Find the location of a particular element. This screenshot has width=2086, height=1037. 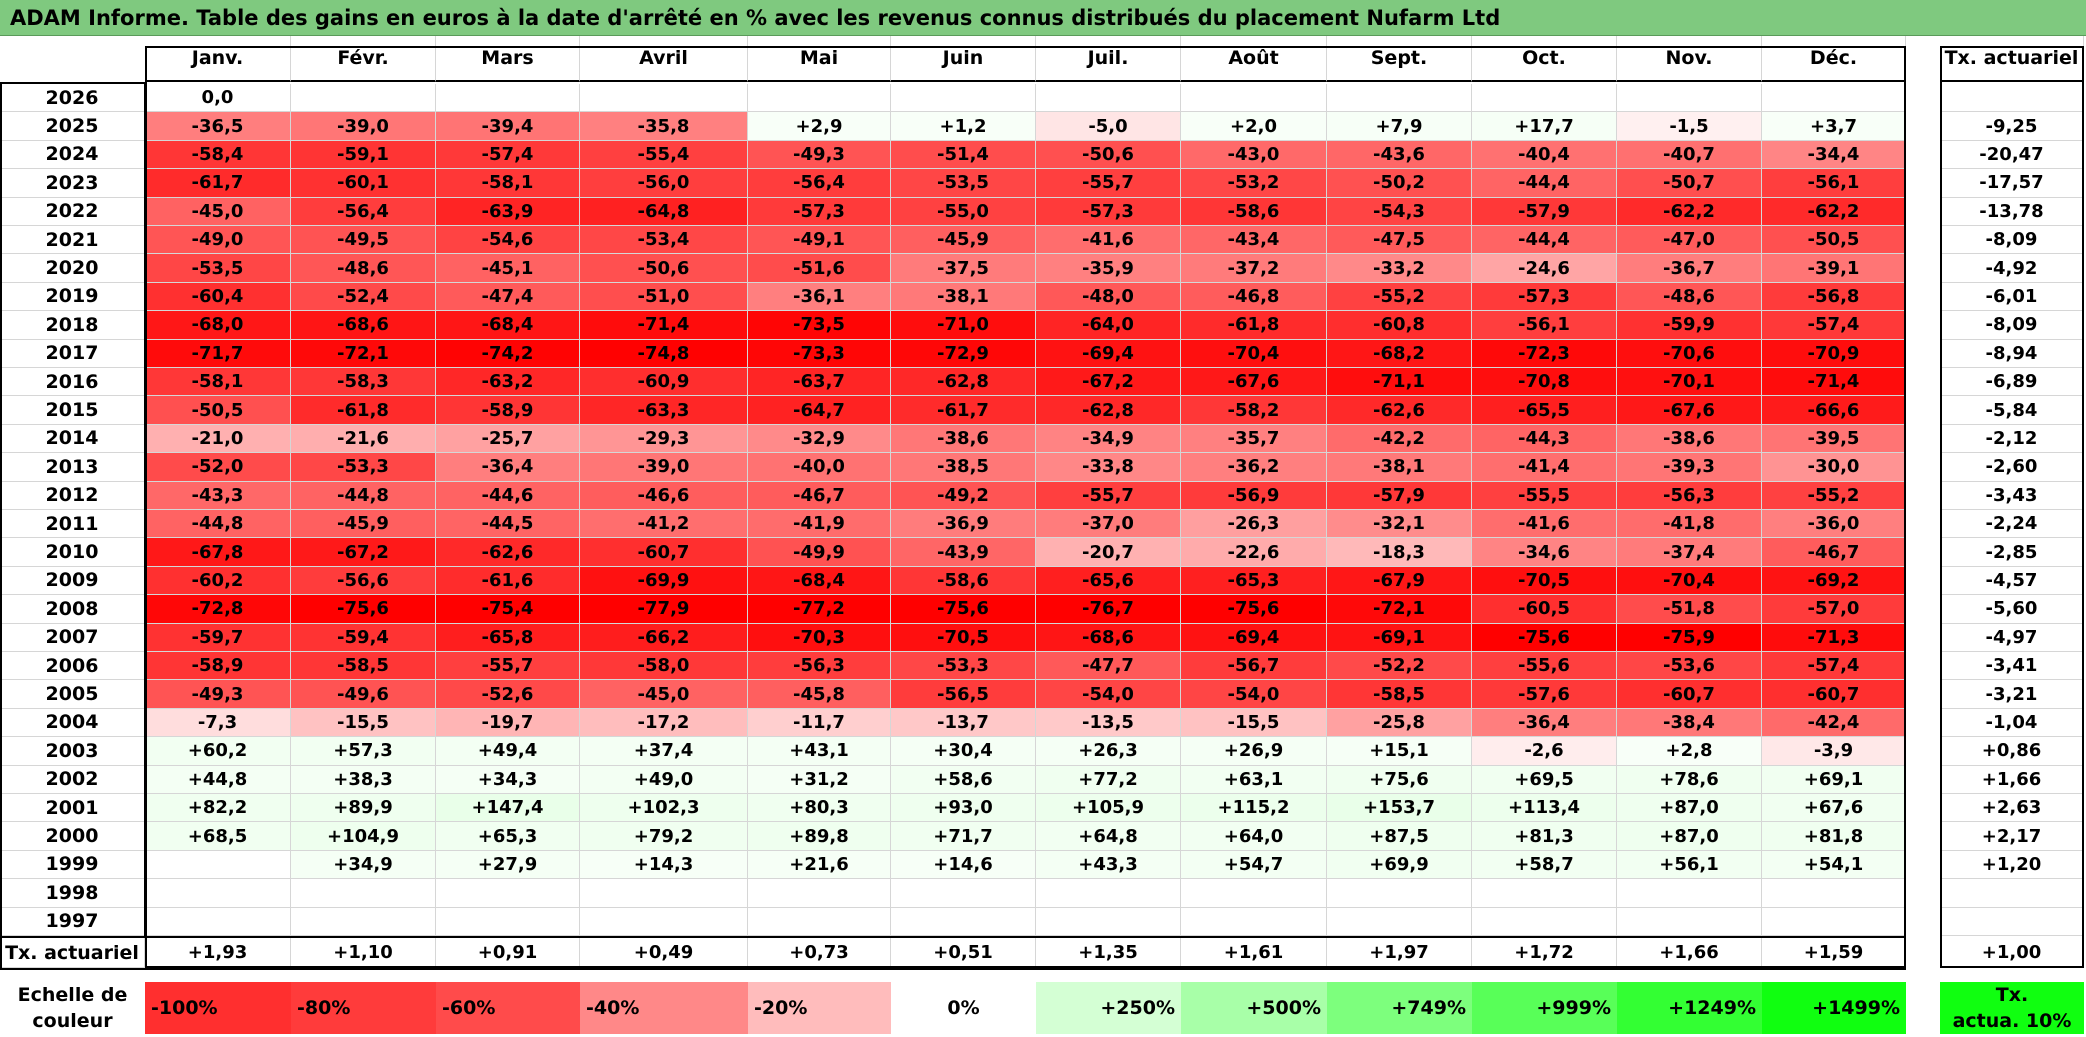

heatmap-cell: +87,0 is located at coordinates (1689, 808).